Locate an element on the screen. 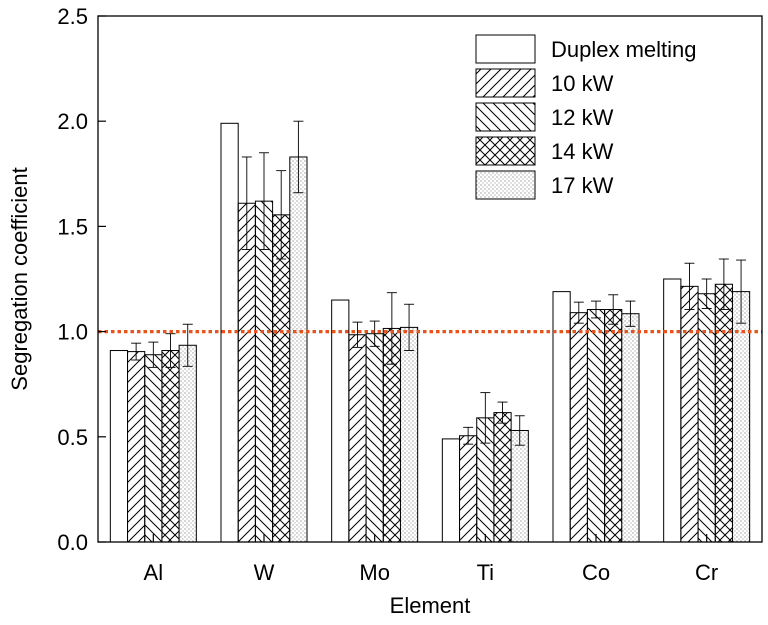  x-tick-label: Mo is located at coordinates (374, 572).